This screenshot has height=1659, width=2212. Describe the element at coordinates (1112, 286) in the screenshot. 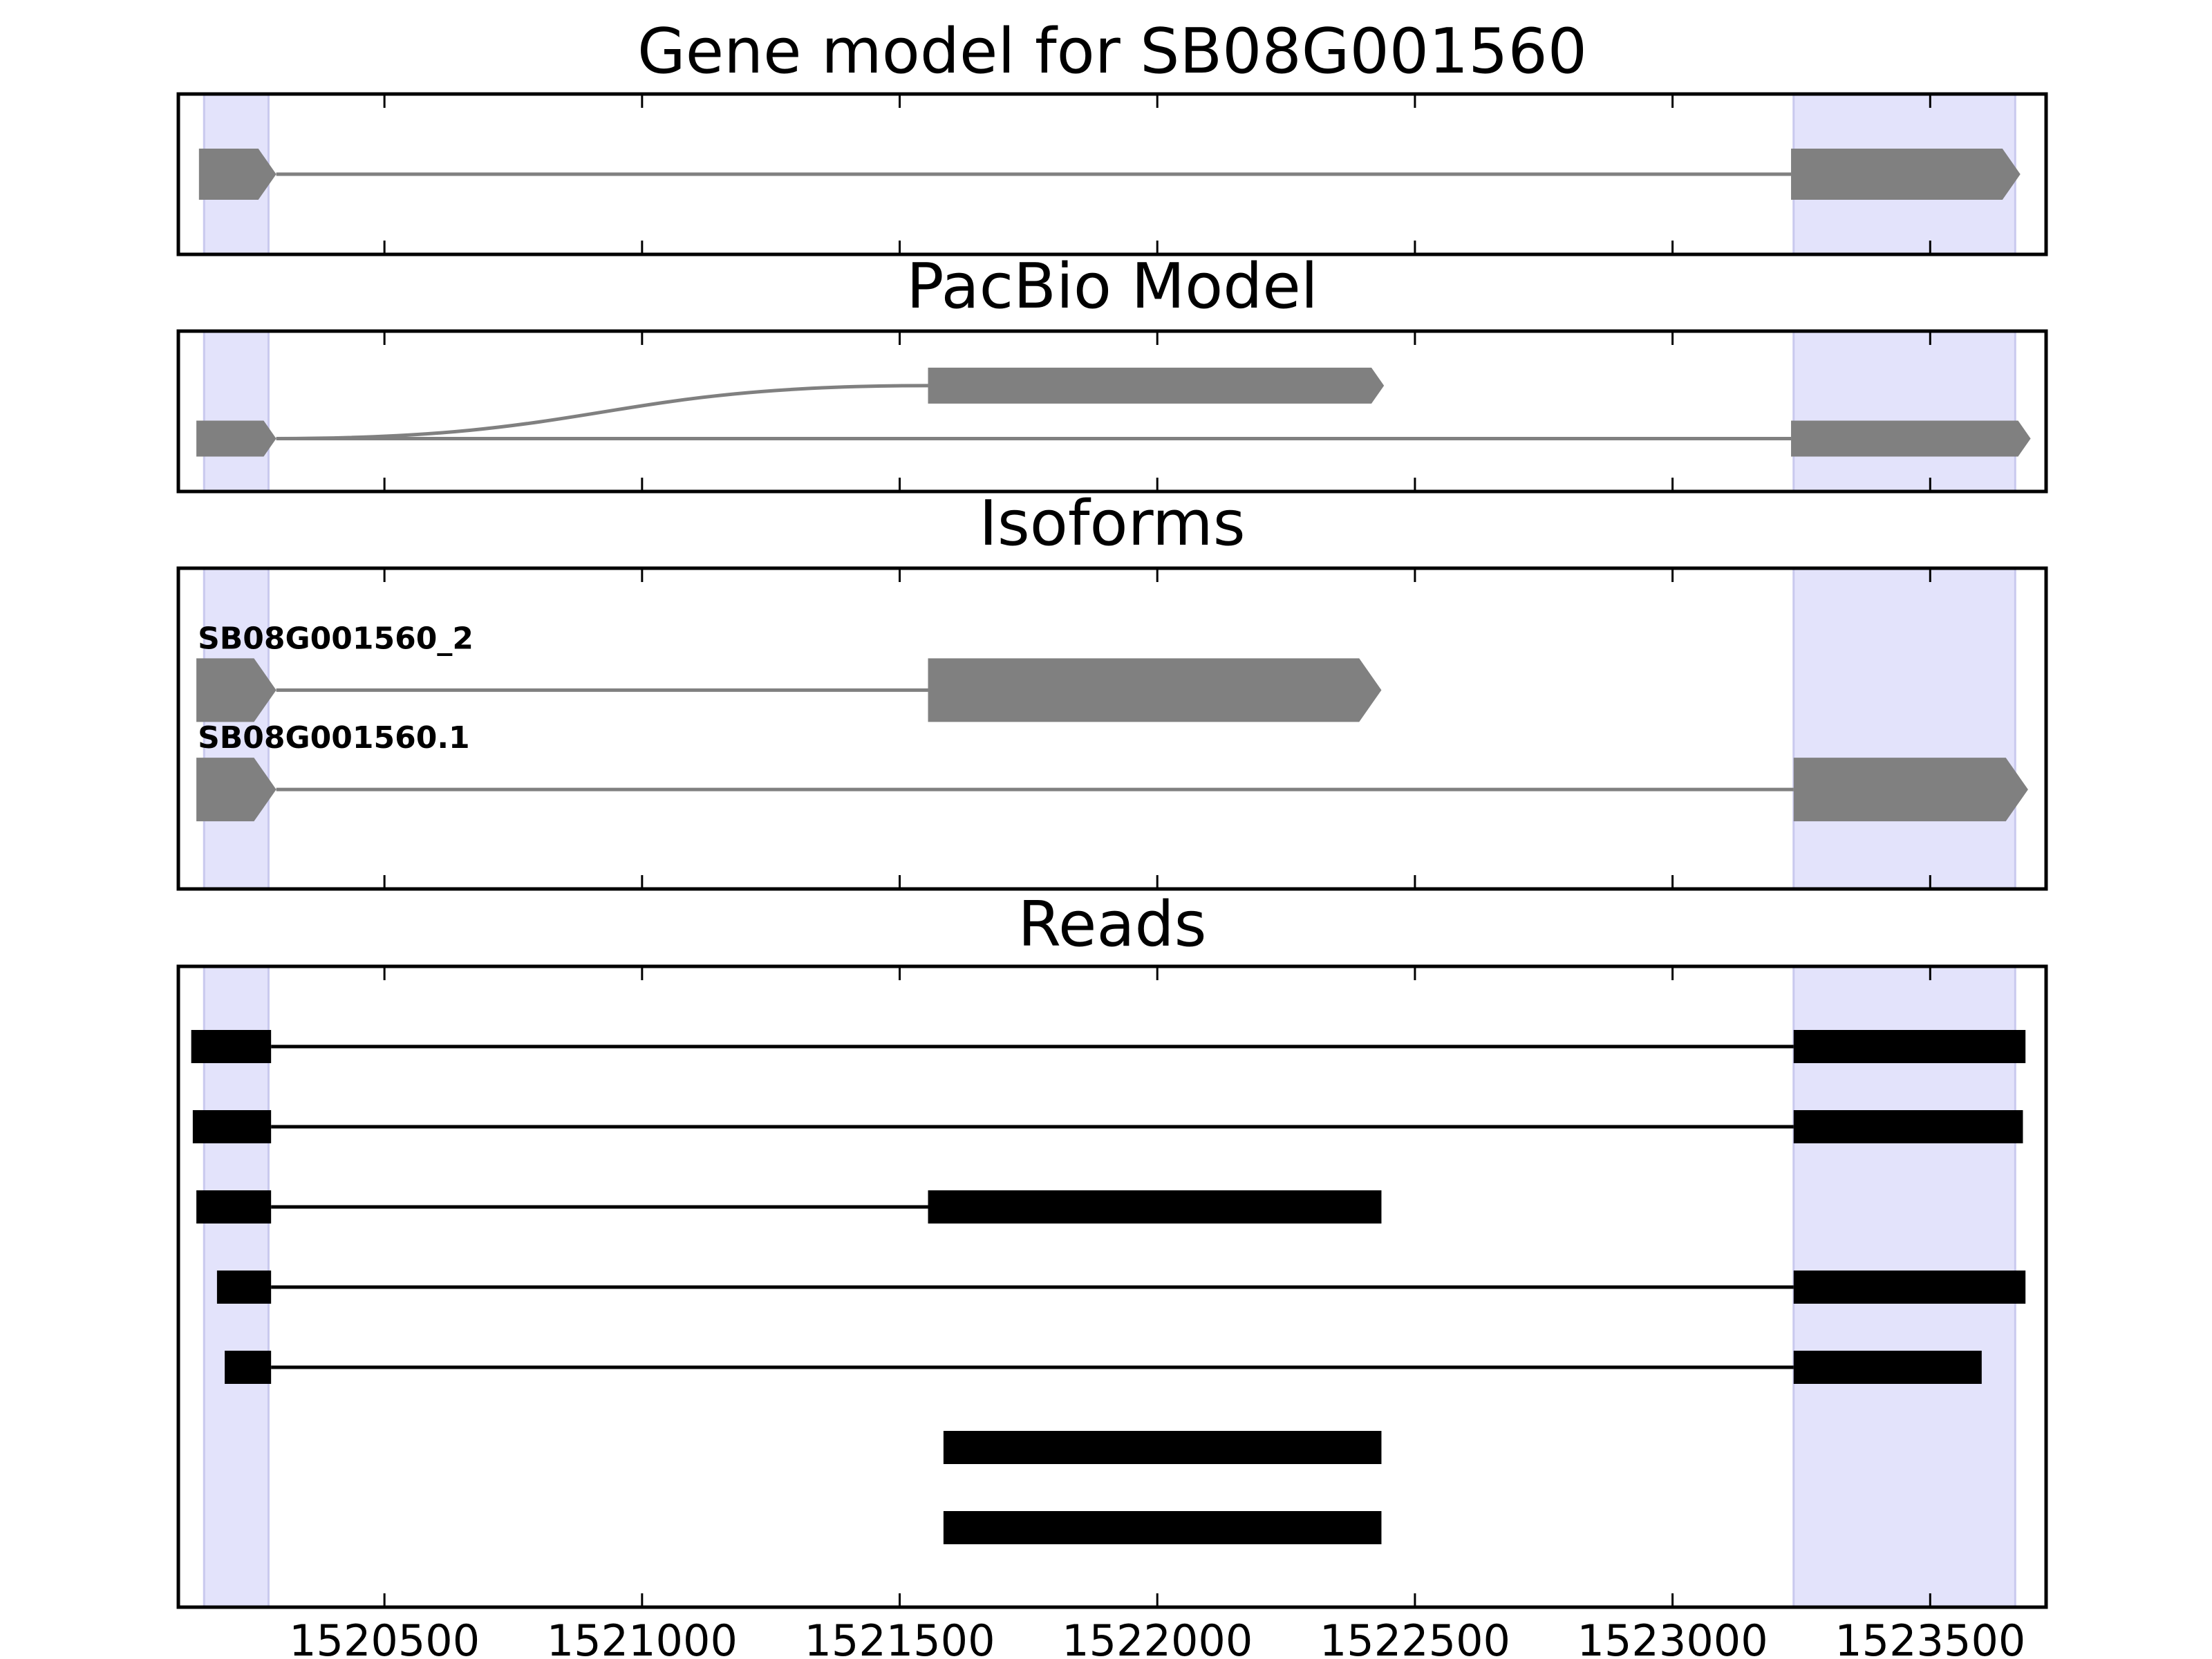

I see `panel-title: PacBio Model` at that location.